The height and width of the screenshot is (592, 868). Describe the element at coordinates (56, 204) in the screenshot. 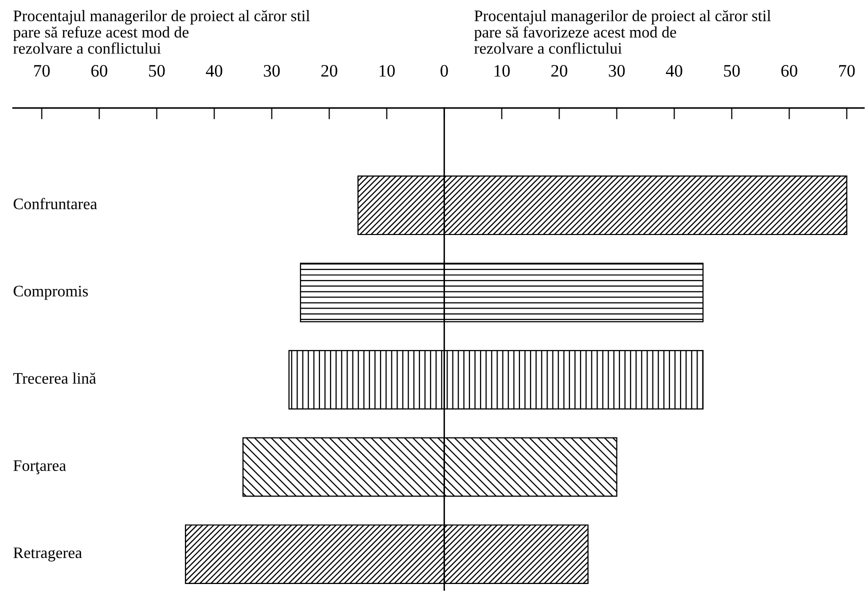

I see `y-tick-label: Confruntarea` at that location.